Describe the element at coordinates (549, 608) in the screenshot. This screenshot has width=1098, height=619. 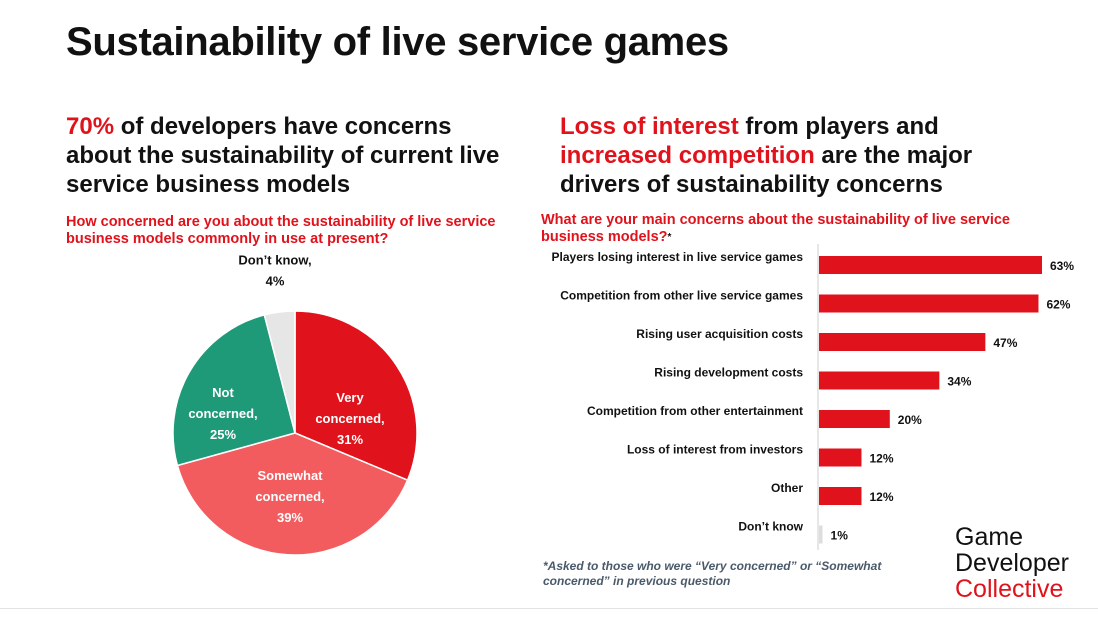
I see `bottom-divider` at that location.